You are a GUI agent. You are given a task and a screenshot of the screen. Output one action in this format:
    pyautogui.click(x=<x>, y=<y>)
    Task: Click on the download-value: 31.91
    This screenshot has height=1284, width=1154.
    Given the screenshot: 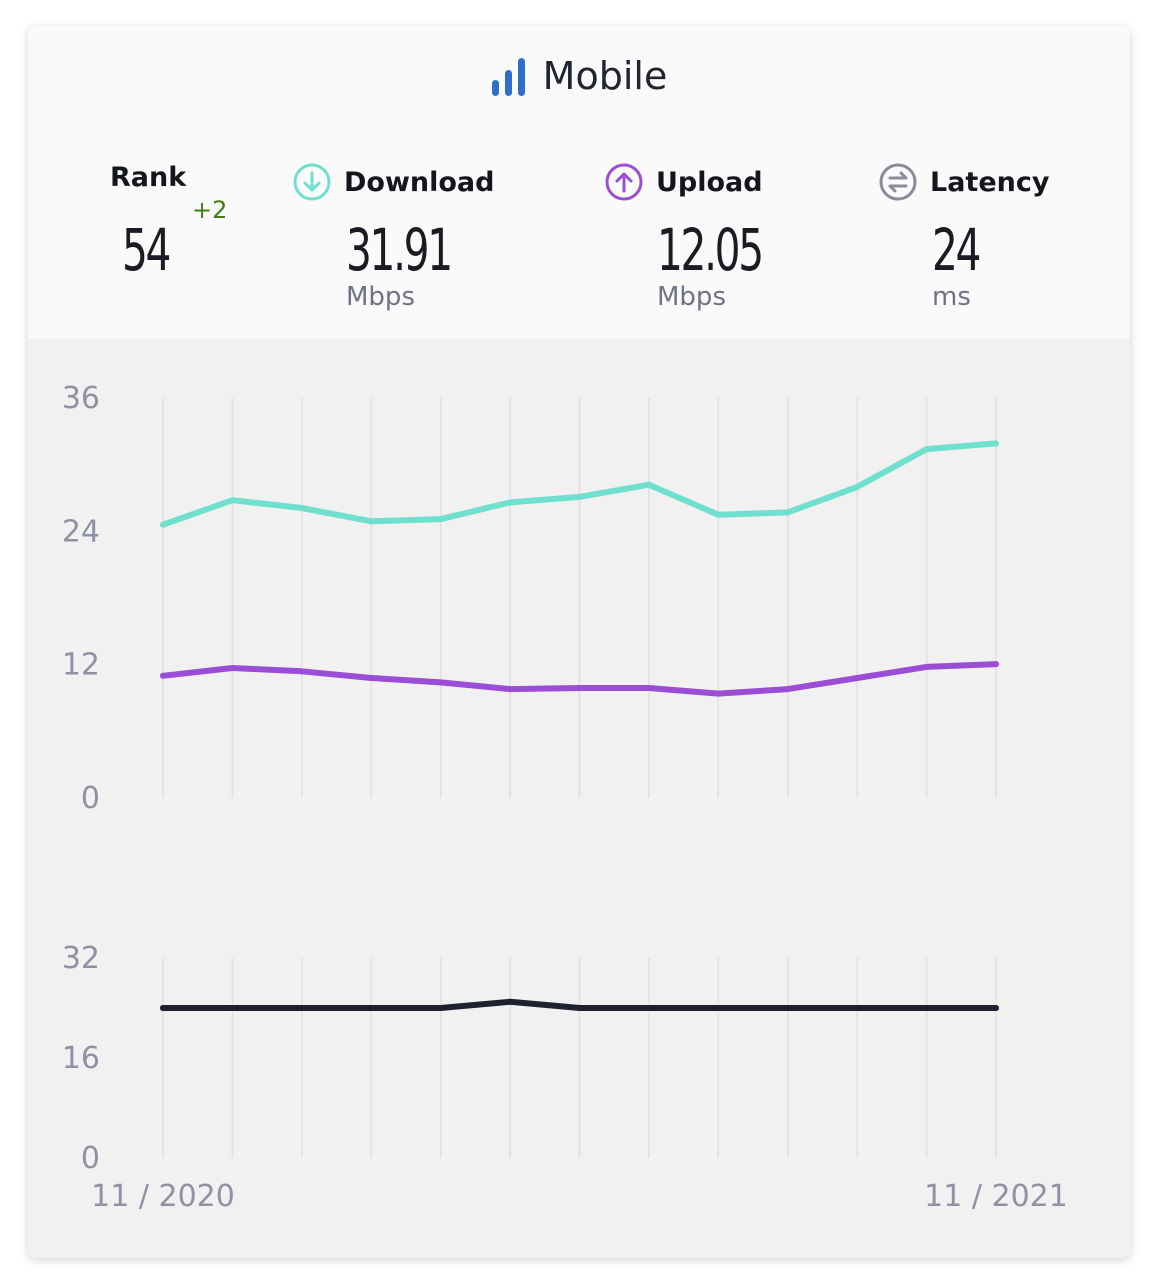 What is the action you would take?
    pyautogui.click(x=399, y=250)
    